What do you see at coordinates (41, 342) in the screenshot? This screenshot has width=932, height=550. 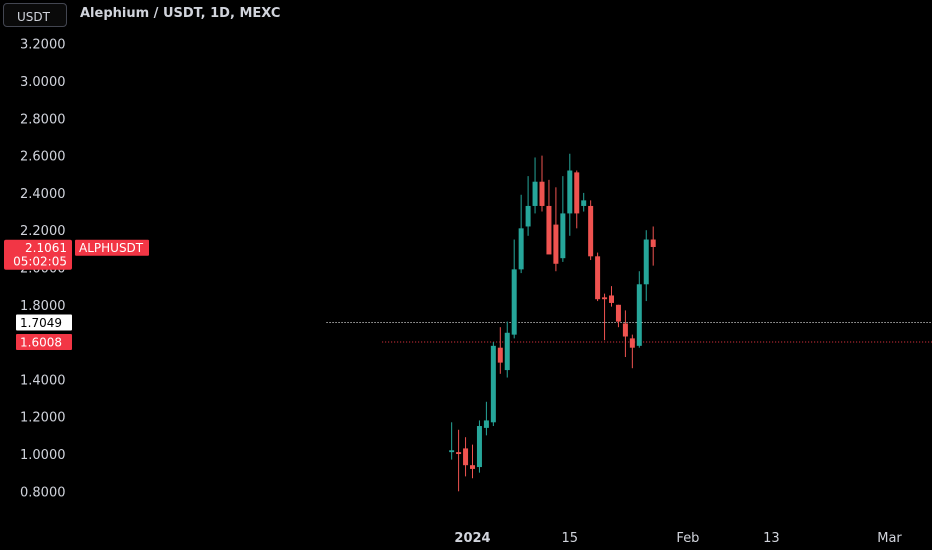 I see `level-tag-value: 1.6008` at bounding box center [41, 342].